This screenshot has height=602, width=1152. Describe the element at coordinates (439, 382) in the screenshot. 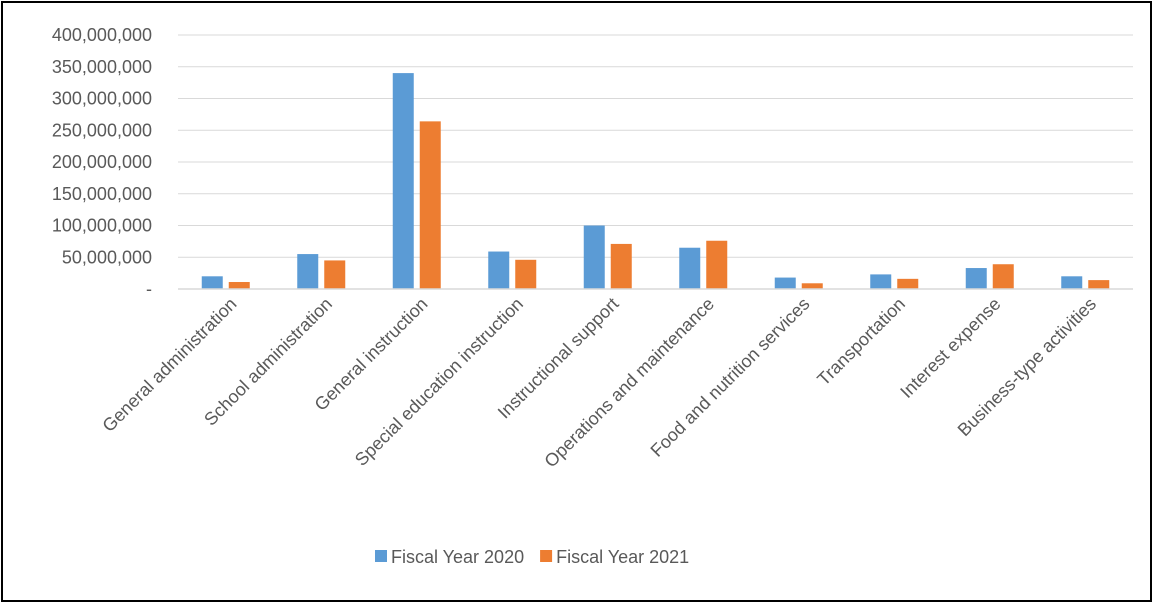

I see `x-tick-label: Special education instruction` at that location.